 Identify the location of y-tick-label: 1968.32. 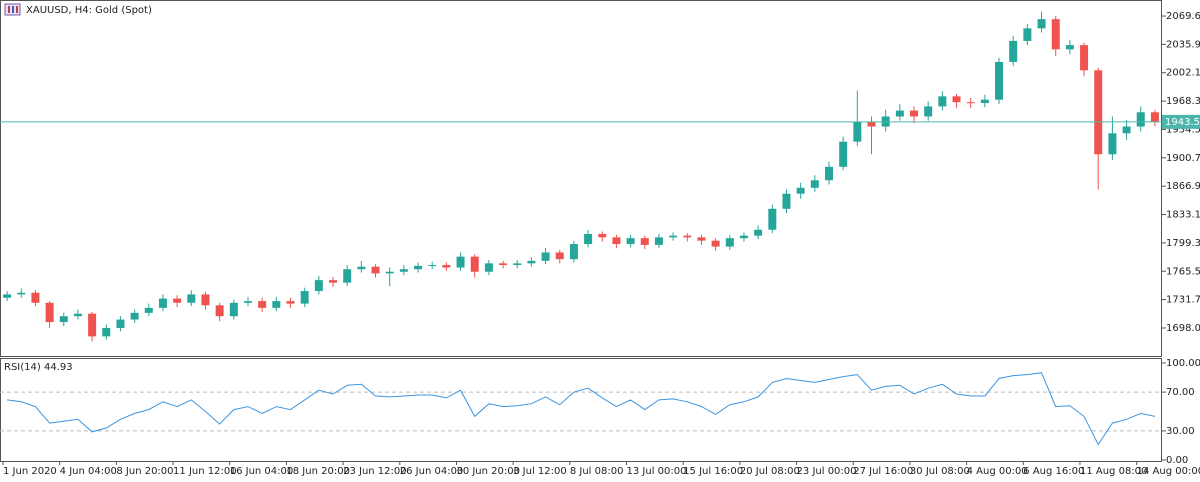
(1183, 101).